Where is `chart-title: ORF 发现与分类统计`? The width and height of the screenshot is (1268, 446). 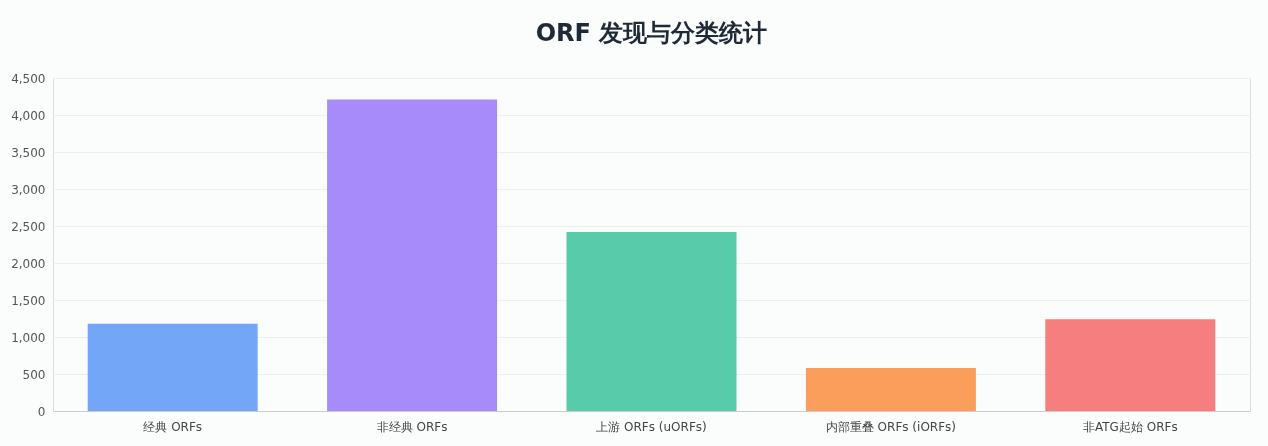
chart-title: ORF 发现与分类统计 is located at coordinates (651, 33).